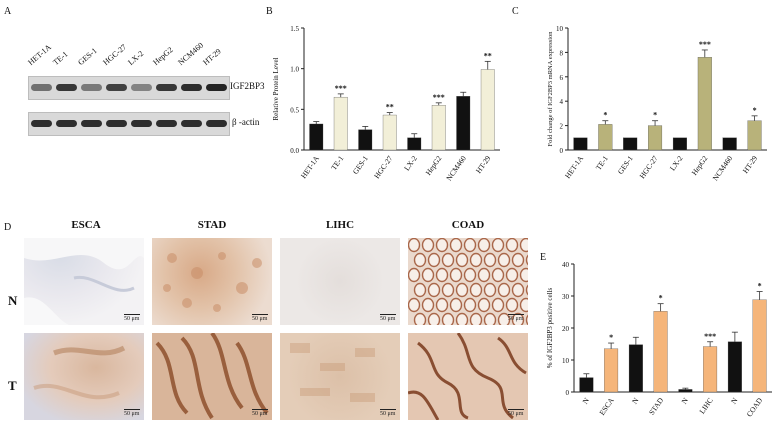 The image size is (781, 437). Describe the element at coordinates (562, 102) in the screenshot. I see `y-tick-label: 4` at that location.